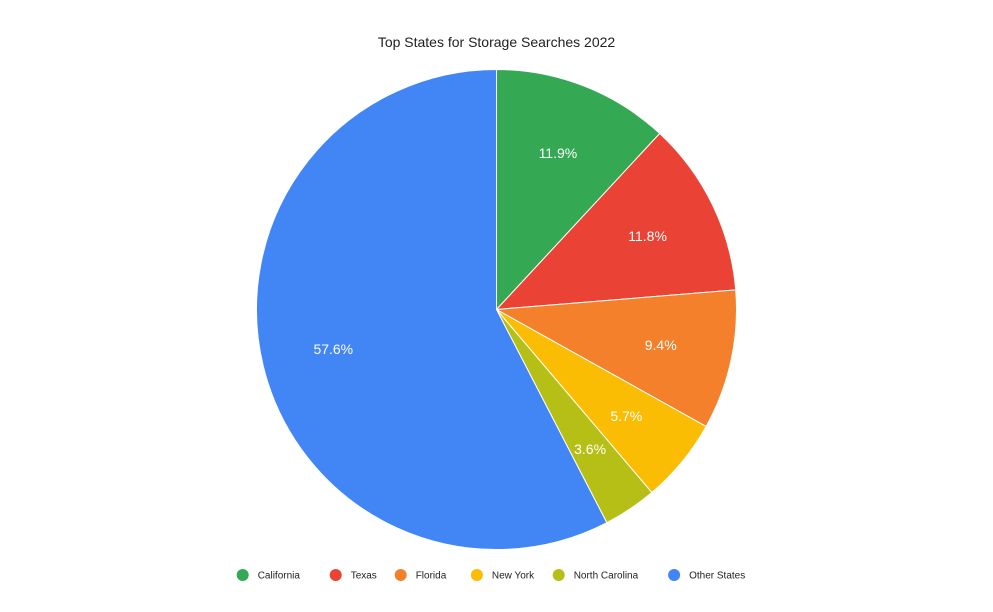 The width and height of the screenshot is (993, 612). I want to click on slice-label-new-york: 5.7%, so click(626, 416).